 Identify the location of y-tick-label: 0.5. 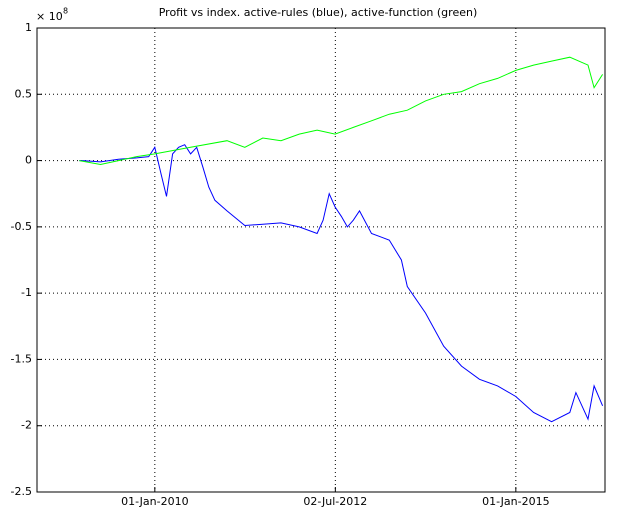
(24, 93).